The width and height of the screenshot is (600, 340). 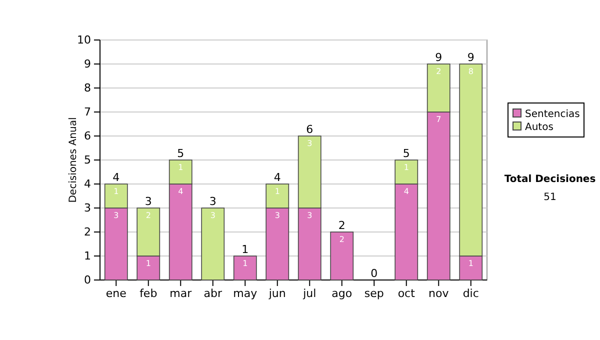 I want to click on y-tick-label: 7, so click(x=87, y=112).